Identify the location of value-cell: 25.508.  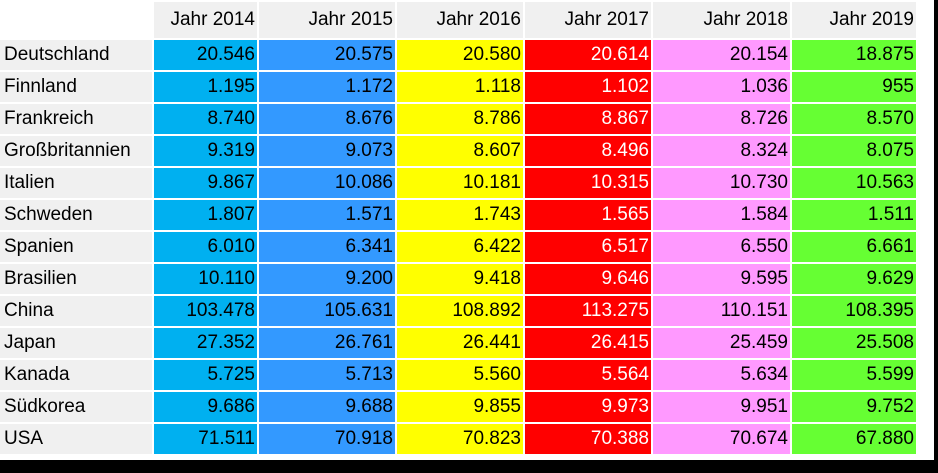
(854, 343).